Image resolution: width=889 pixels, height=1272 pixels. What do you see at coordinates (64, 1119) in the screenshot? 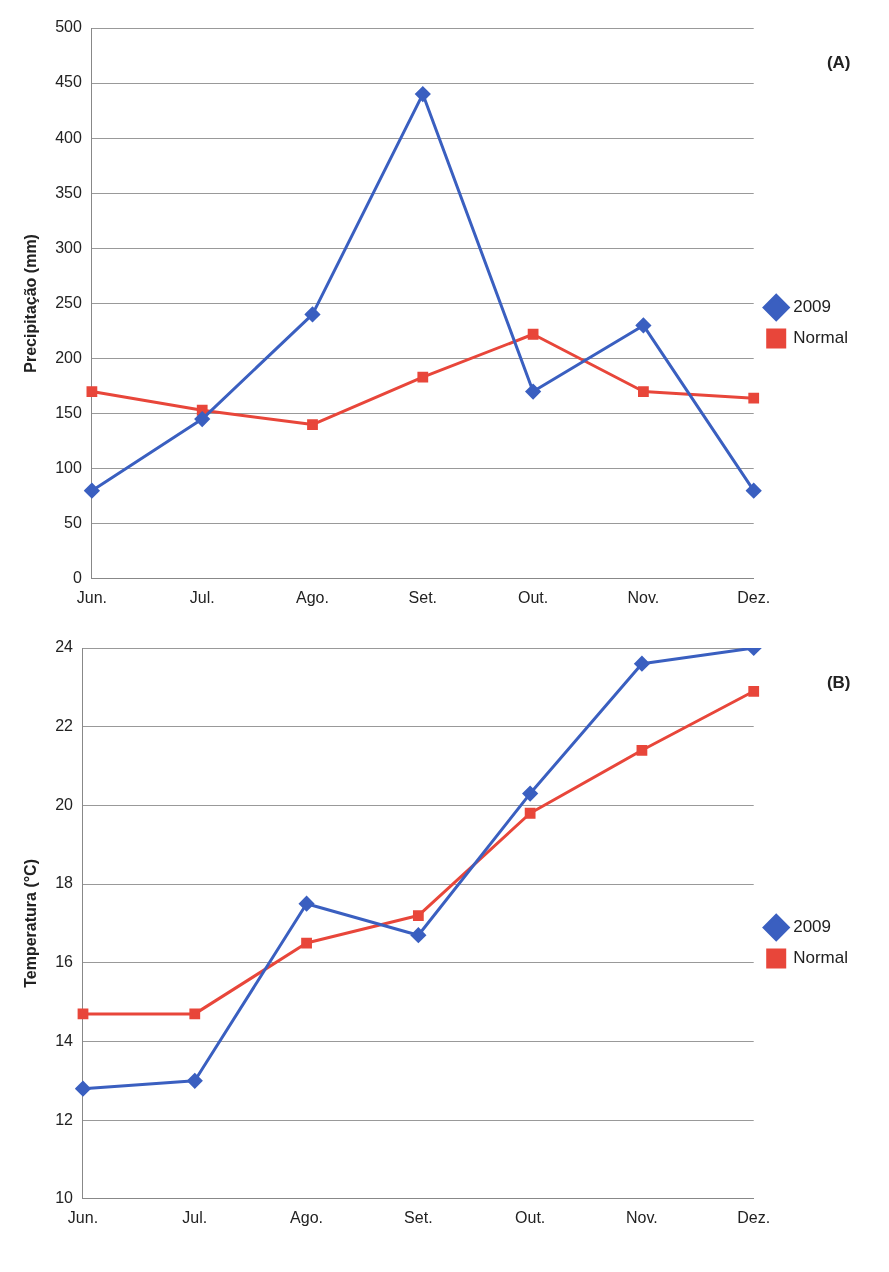
I see `y-tick-label: 12` at bounding box center [64, 1119].